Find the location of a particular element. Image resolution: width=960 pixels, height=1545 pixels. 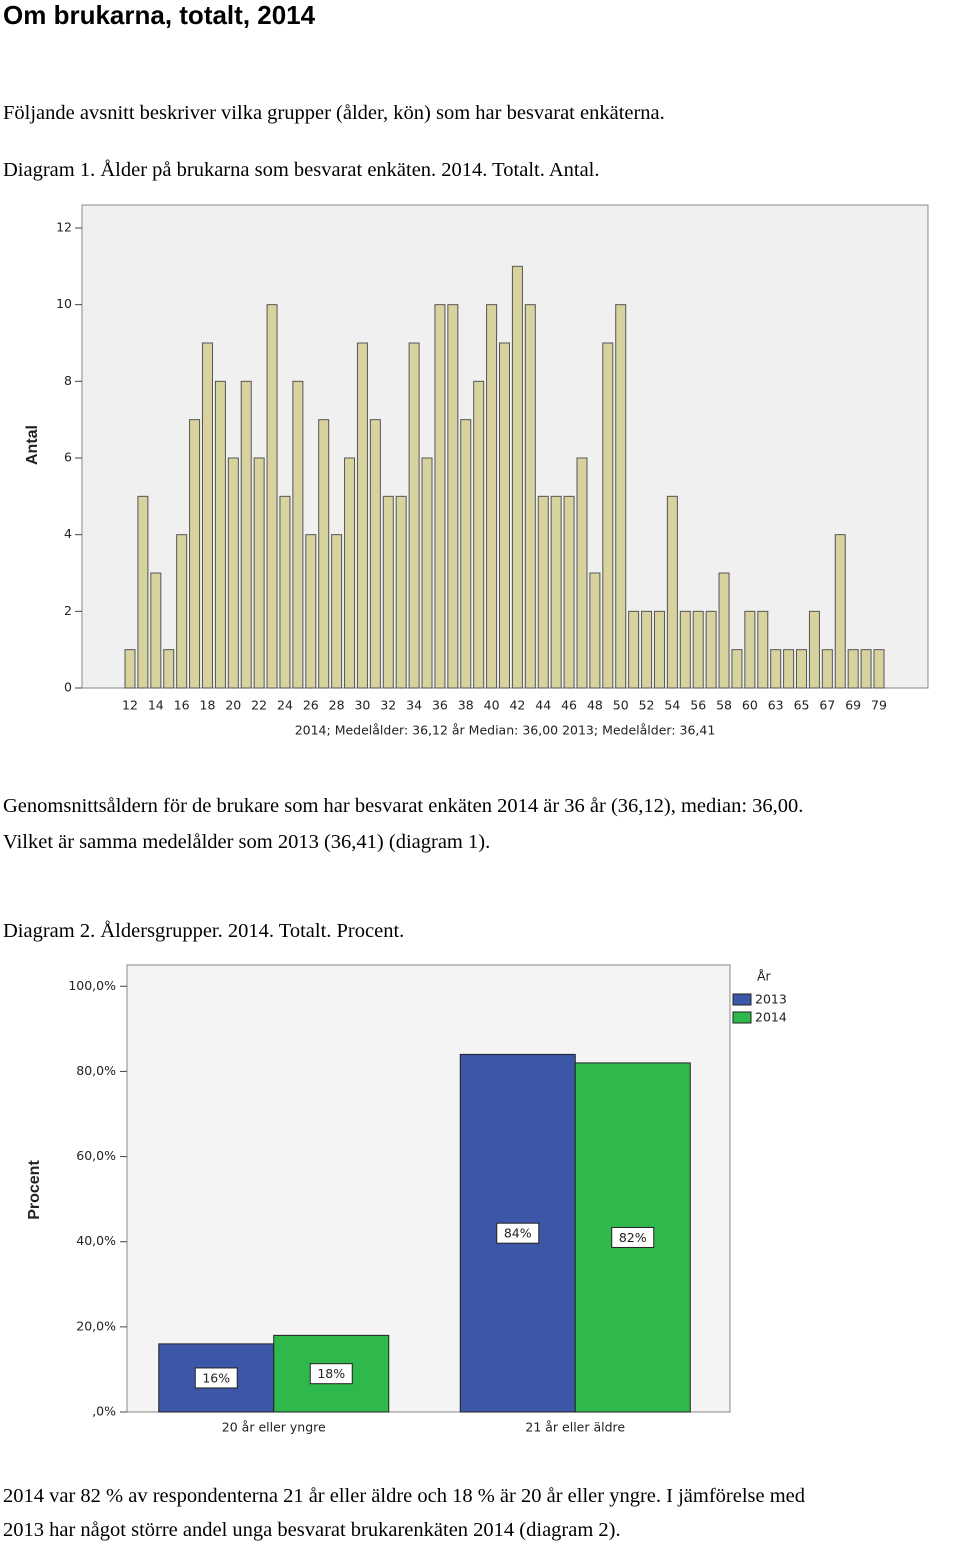

x-tick-label: 18 is located at coordinates (208, 705).